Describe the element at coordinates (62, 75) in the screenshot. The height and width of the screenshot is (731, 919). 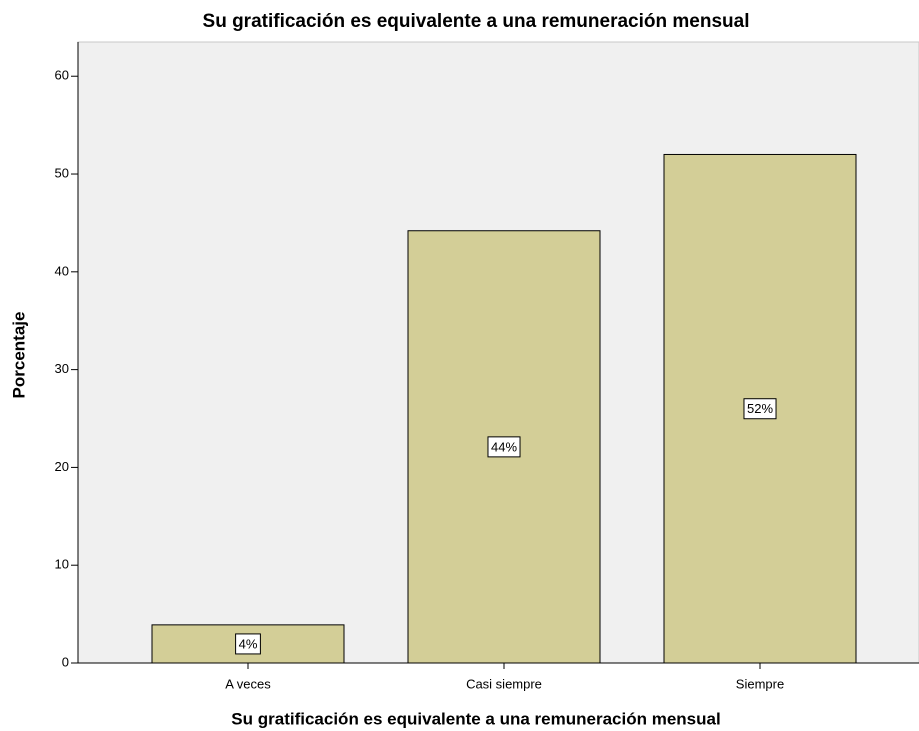
I see `y-tick-label: 60` at that location.